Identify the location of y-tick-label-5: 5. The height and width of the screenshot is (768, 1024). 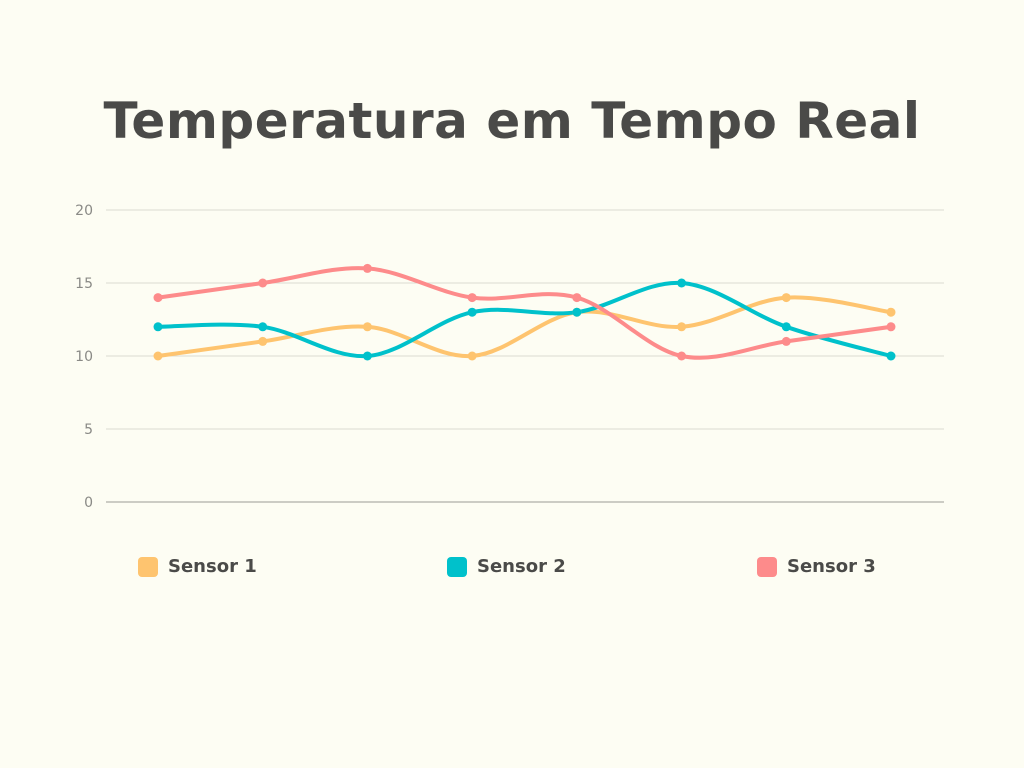
(88, 430).